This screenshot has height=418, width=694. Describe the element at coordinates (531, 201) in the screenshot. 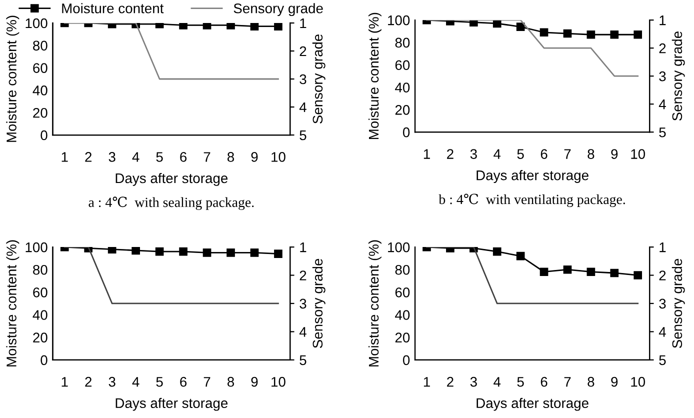

I see `text: b : 4℃ with ventilating package.` at that location.